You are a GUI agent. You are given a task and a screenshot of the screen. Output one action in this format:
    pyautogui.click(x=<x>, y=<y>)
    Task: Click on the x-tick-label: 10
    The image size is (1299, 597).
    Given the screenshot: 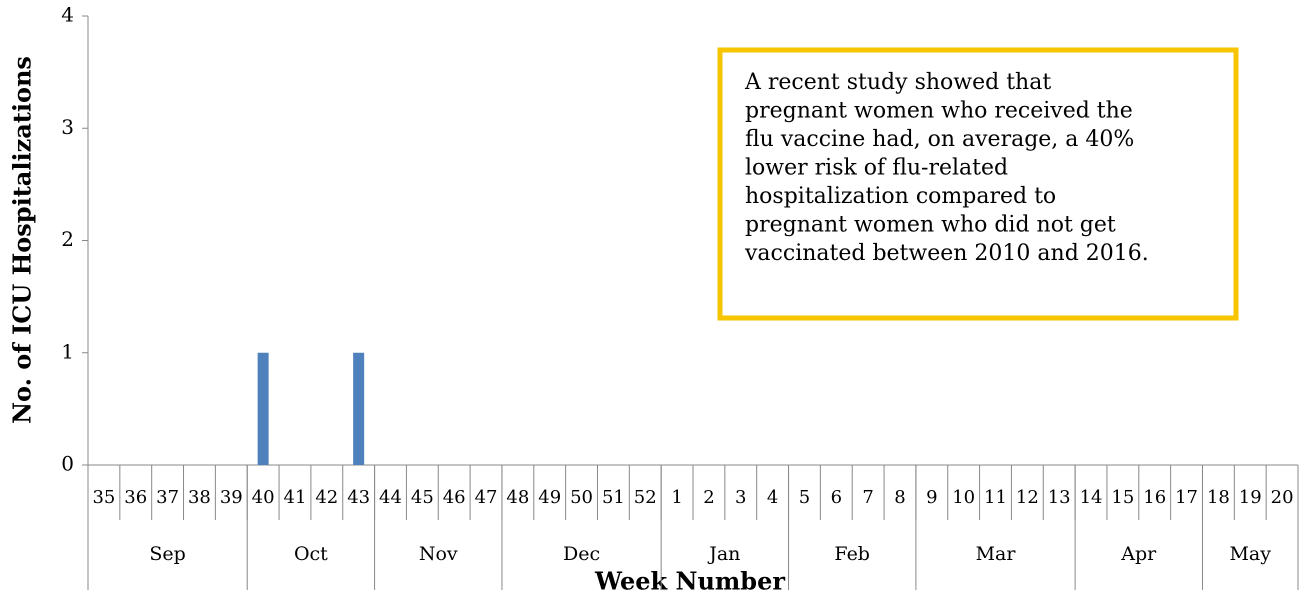 What is the action you would take?
    pyautogui.click(x=963, y=497)
    